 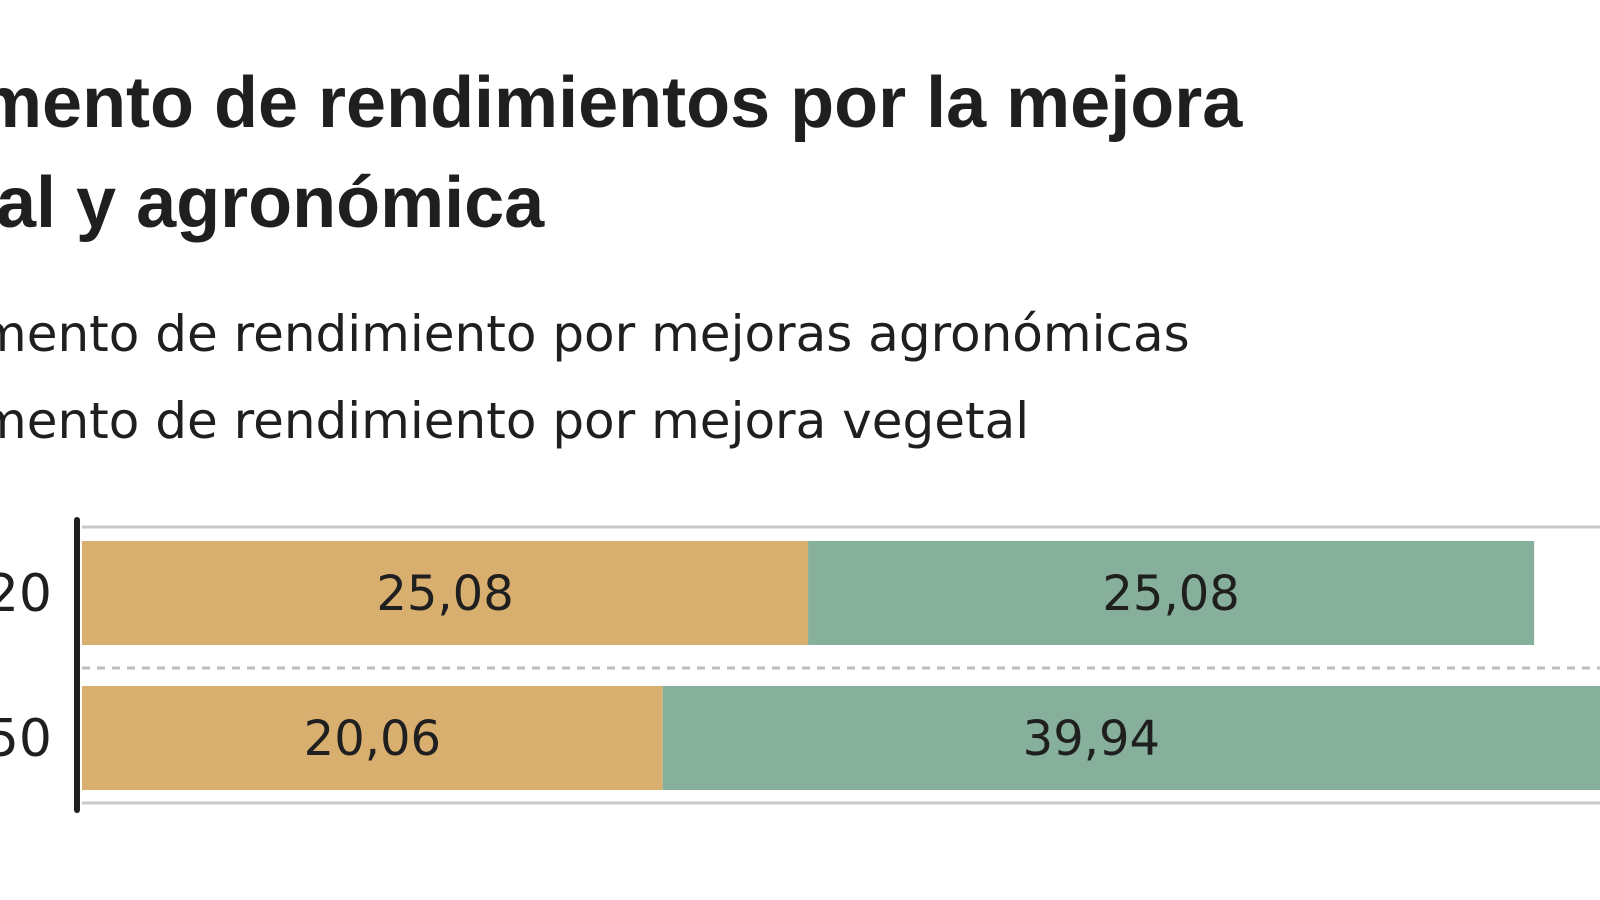 What do you see at coordinates (26, 739) in the screenshot?
I see `category-label: 50` at bounding box center [26, 739].